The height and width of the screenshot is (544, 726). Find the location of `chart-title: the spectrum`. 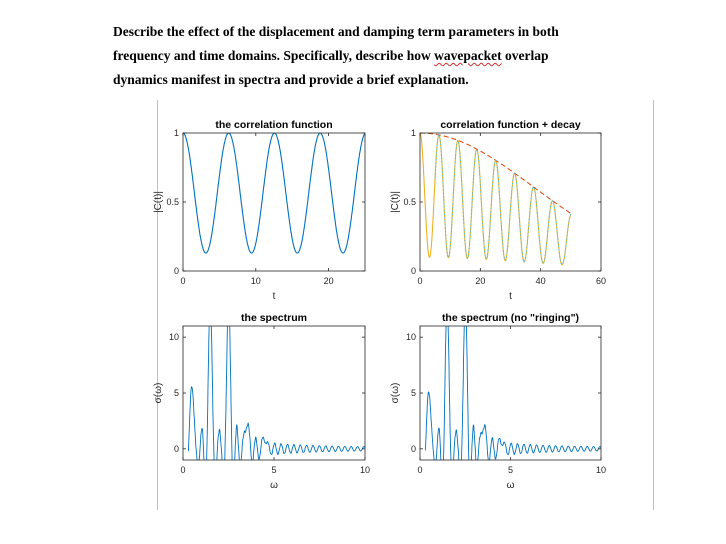

chart-title: the spectrum is located at coordinates (274, 318).